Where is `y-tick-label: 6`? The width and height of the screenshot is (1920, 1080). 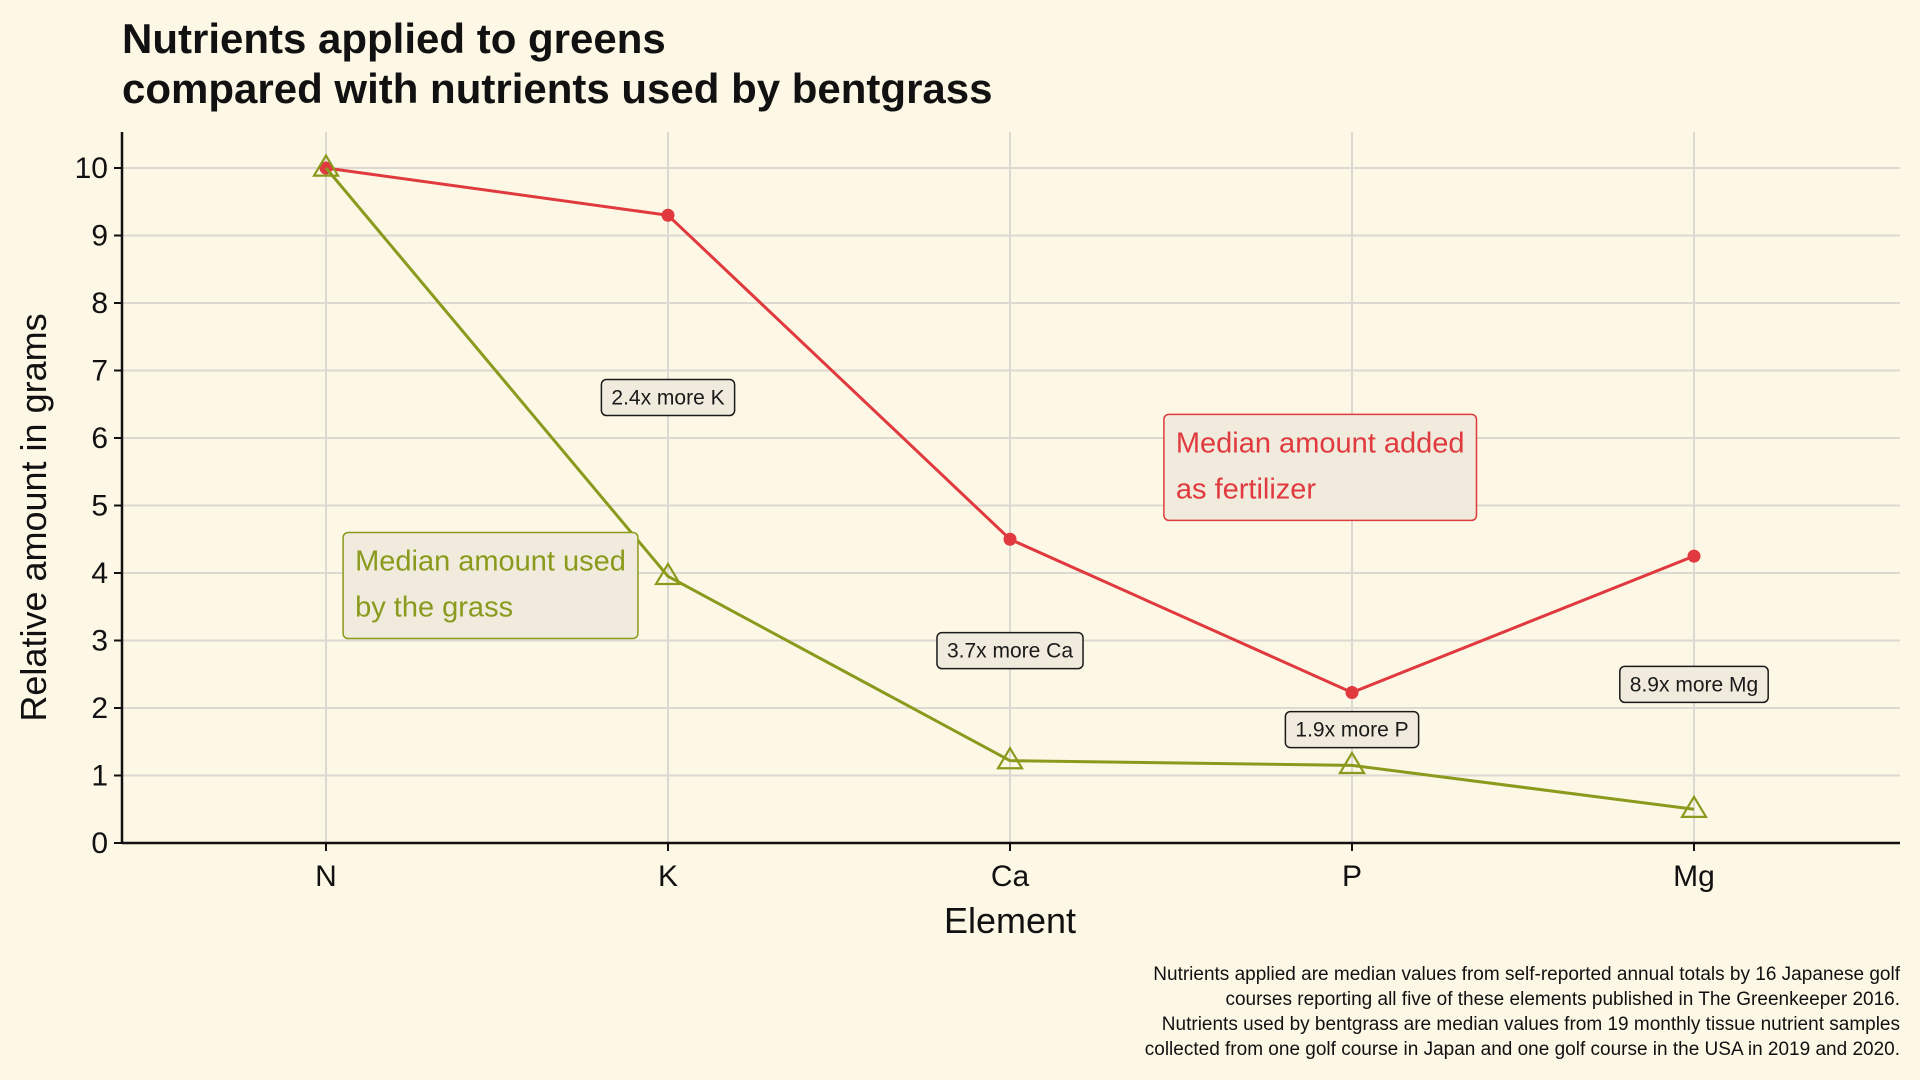
y-tick-label: 6 is located at coordinates (99, 438).